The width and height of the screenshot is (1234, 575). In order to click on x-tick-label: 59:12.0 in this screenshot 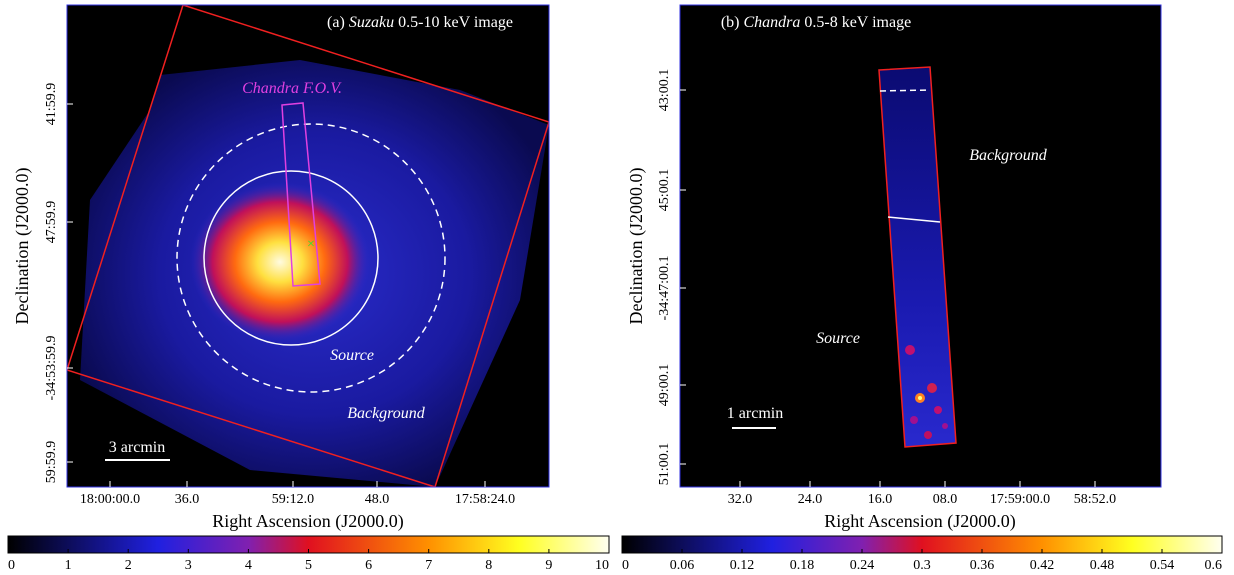, I will do `click(293, 499)`.